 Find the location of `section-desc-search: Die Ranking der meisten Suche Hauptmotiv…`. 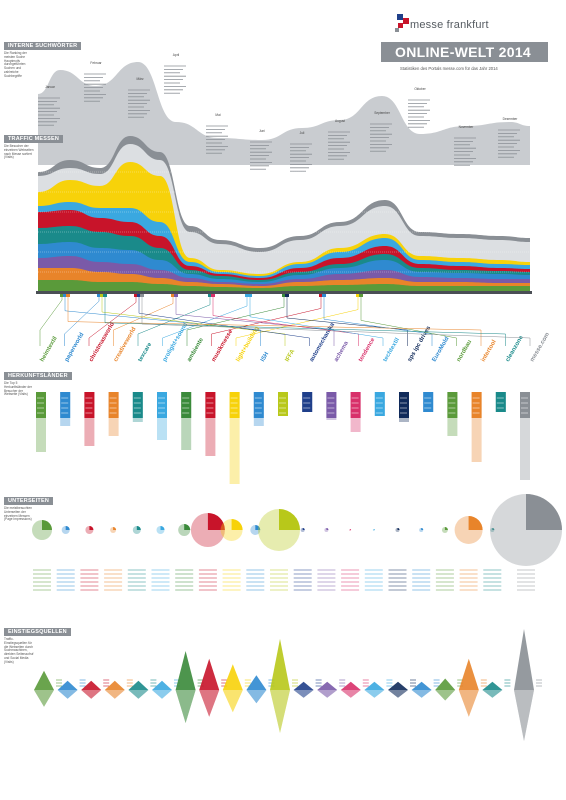

section-desc-search: Die Ranking der meisten Suche Hauptmotiv… is located at coordinates (15, 64).